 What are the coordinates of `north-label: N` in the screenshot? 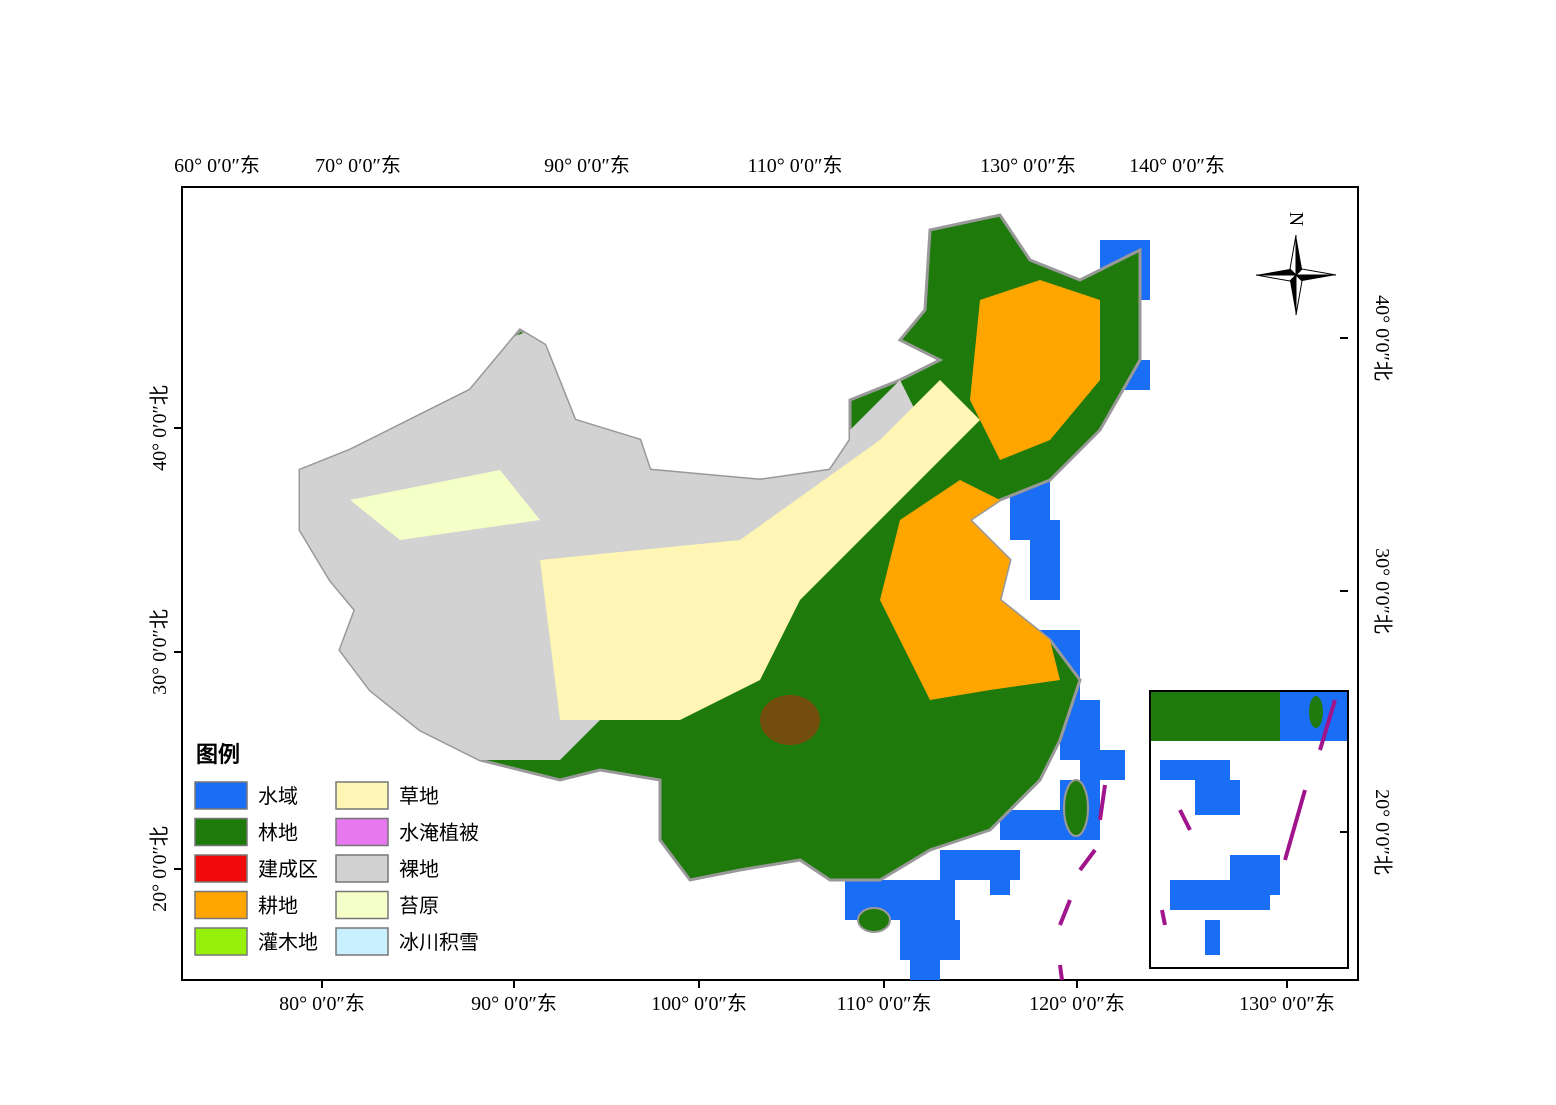 It's located at (1296, 219).